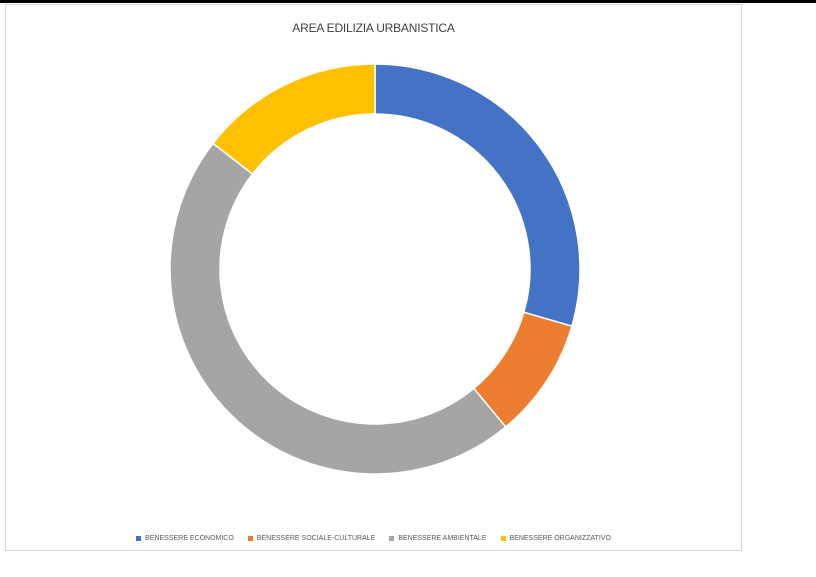 The height and width of the screenshot is (577, 816). I want to click on window-top-border, so click(408, 1).